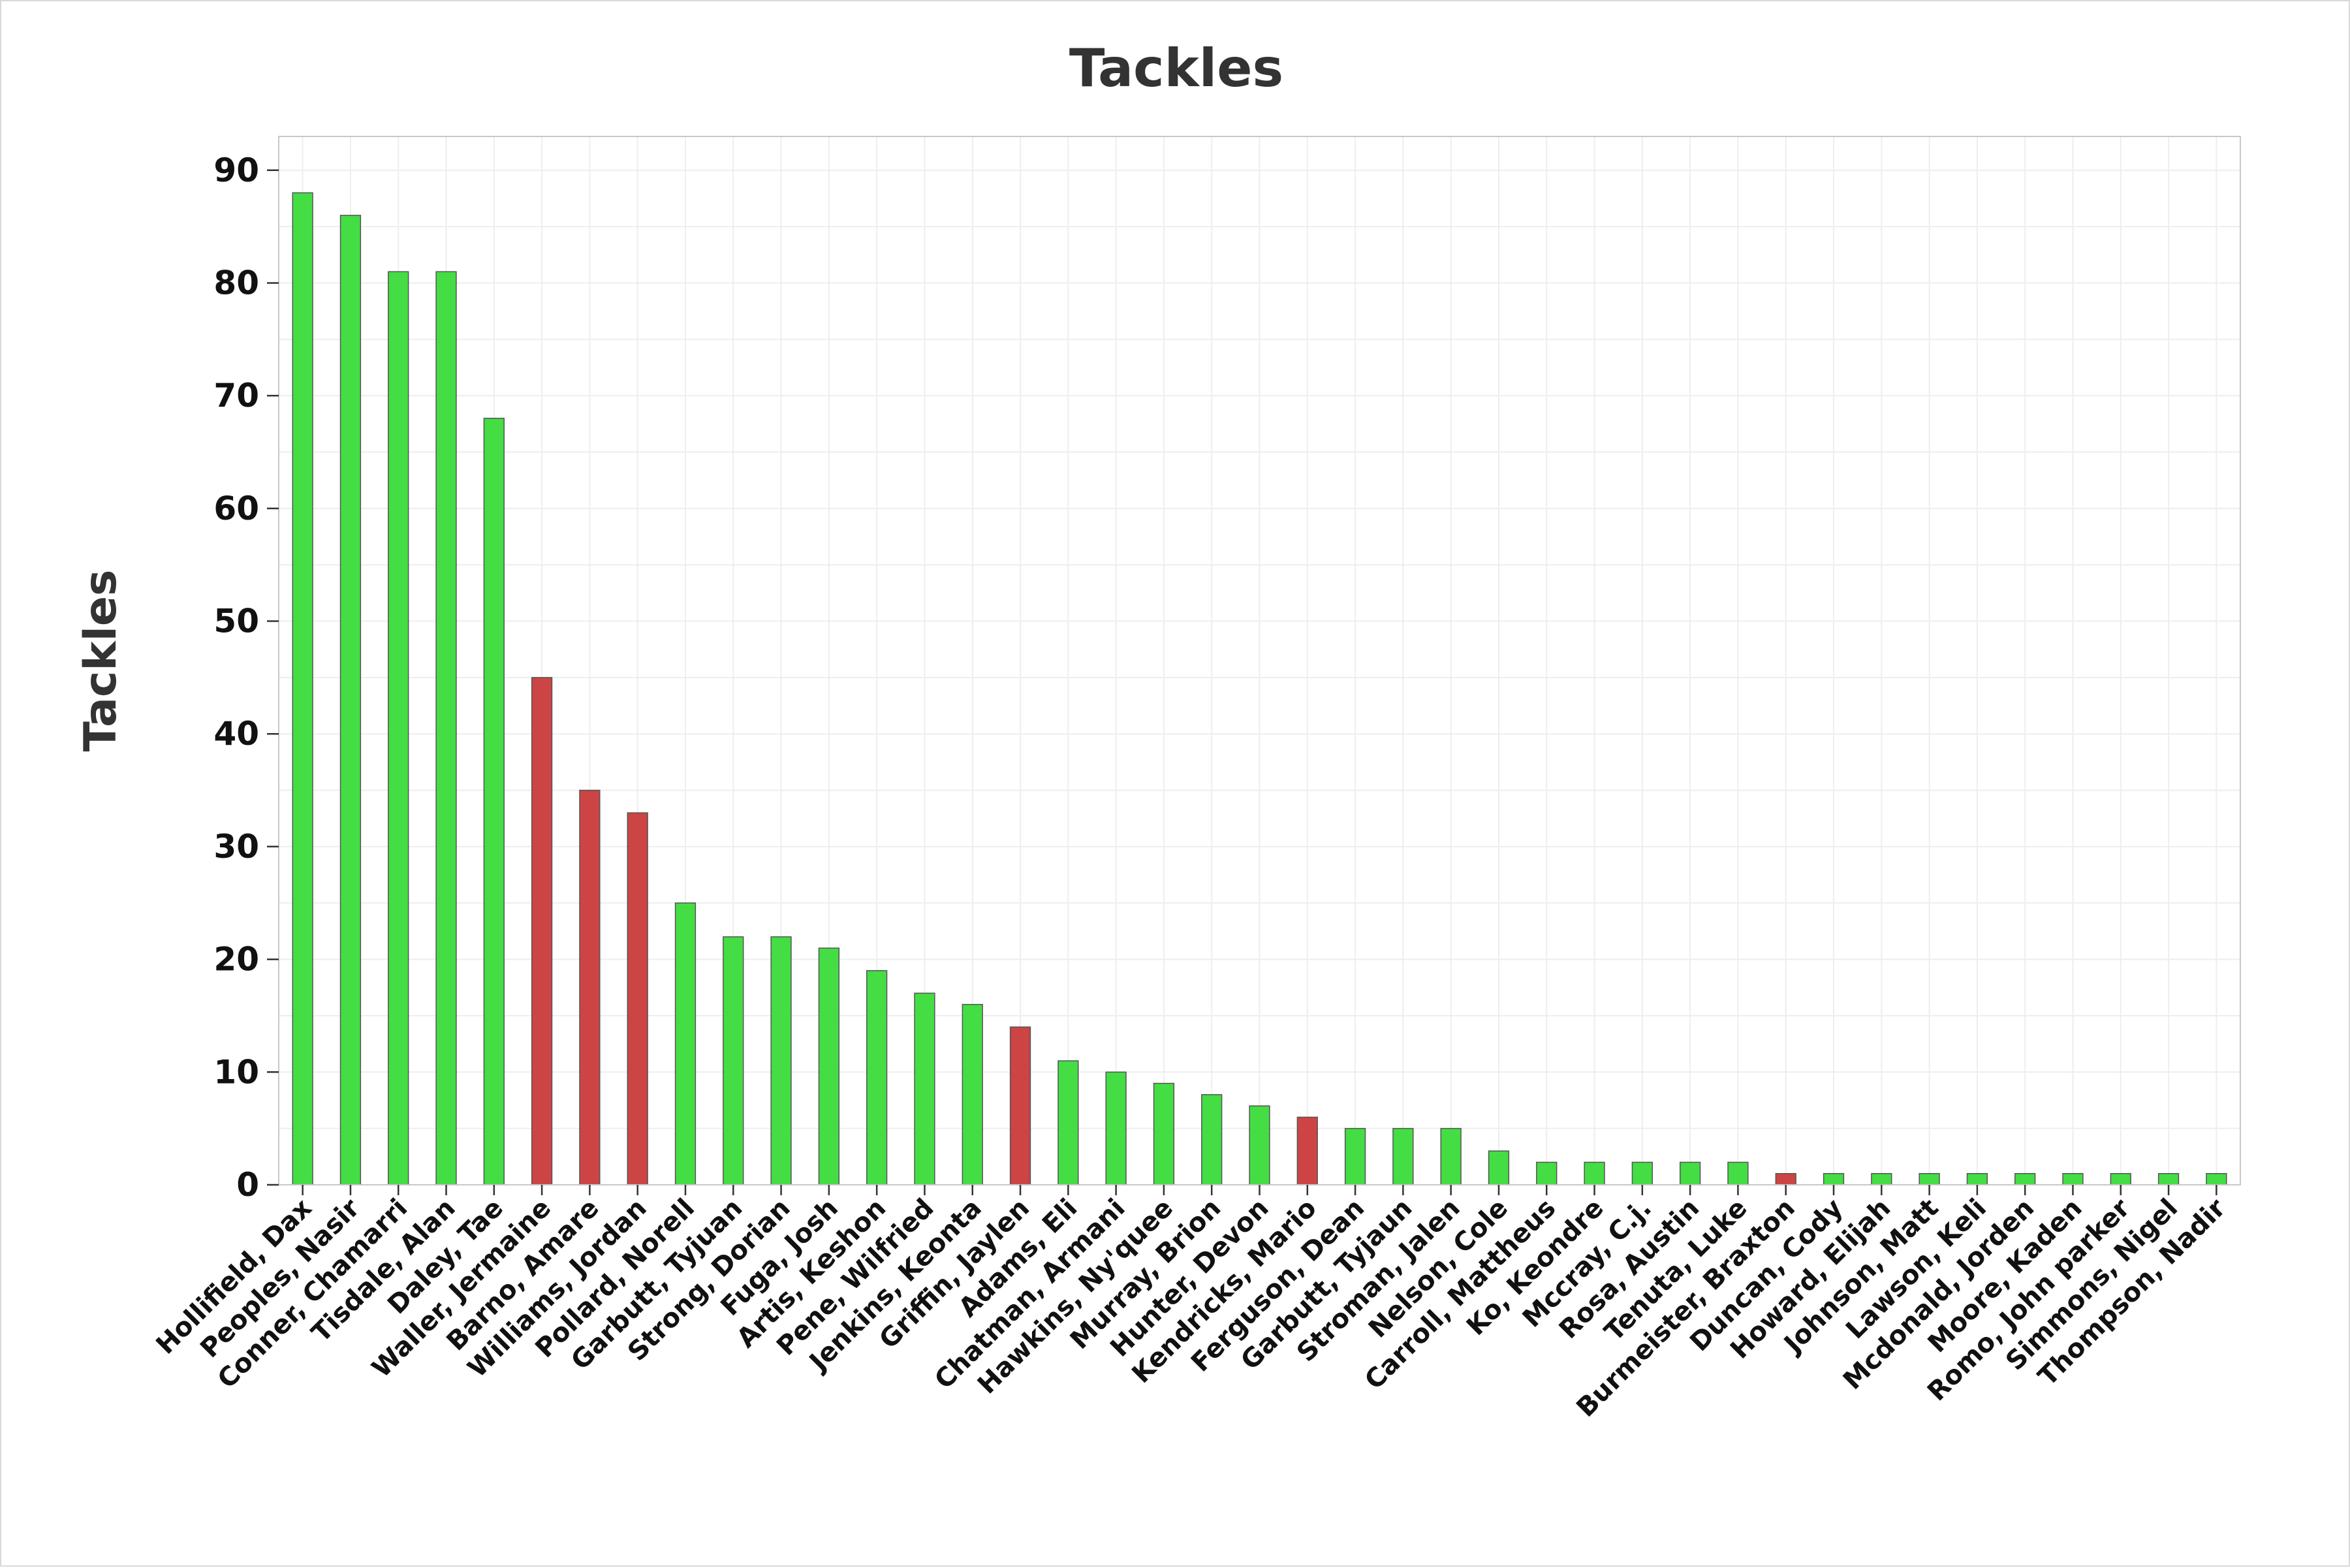 The image size is (2350, 1568). Describe the element at coordinates (101, 661) in the screenshot. I see `y-axis-label: Tackles` at that location.